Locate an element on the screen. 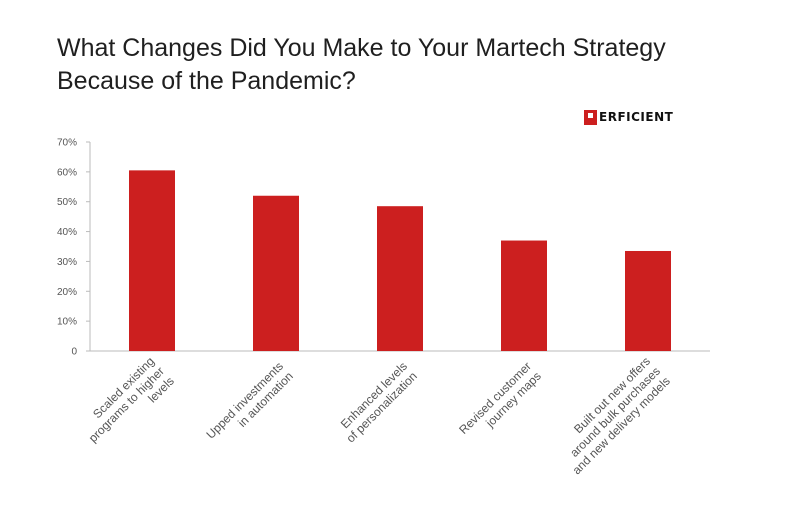  y-tick-label: 30% is located at coordinates (67, 262).